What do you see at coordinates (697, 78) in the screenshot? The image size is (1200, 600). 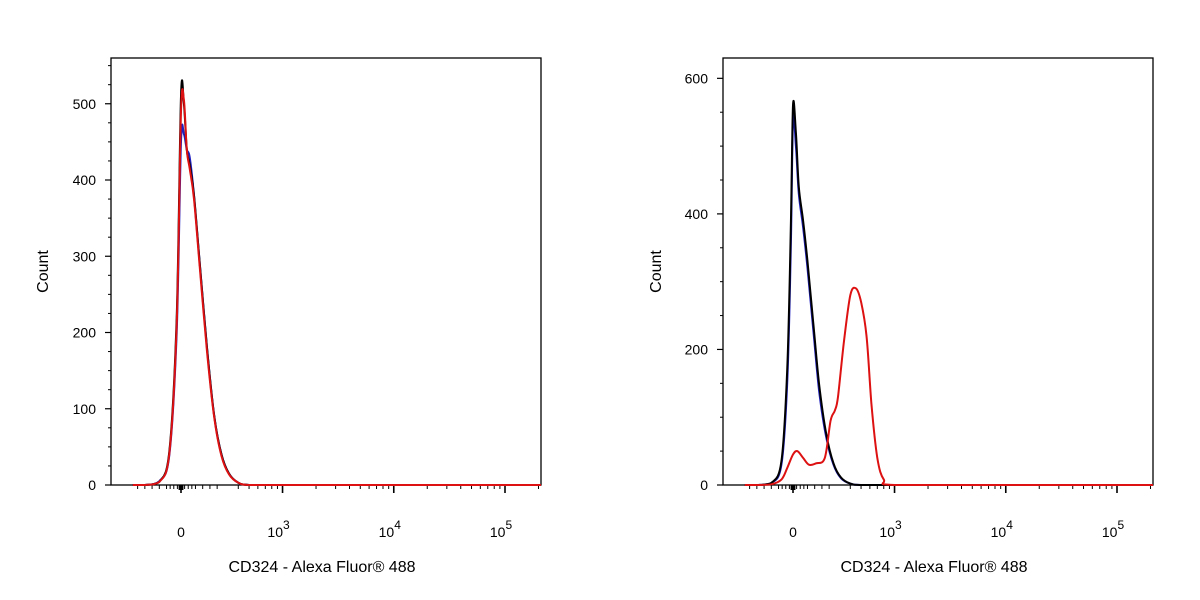 I see `y-tick-label: 600` at bounding box center [697, 78].